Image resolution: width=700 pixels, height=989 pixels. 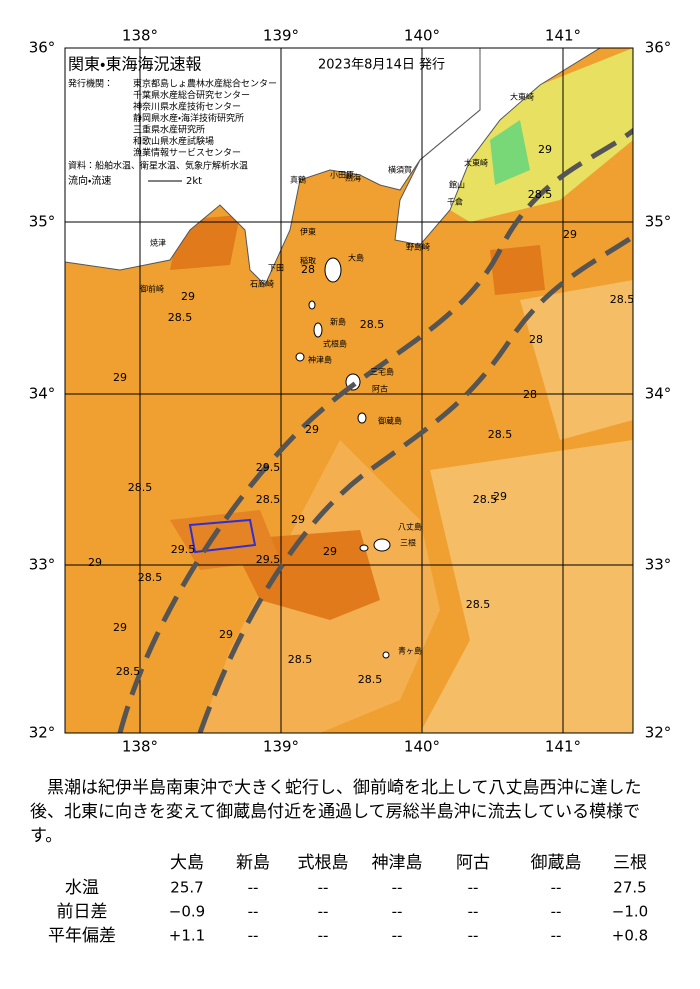 I want to click on place-name: 三宅島, so click(x=382, y=372).